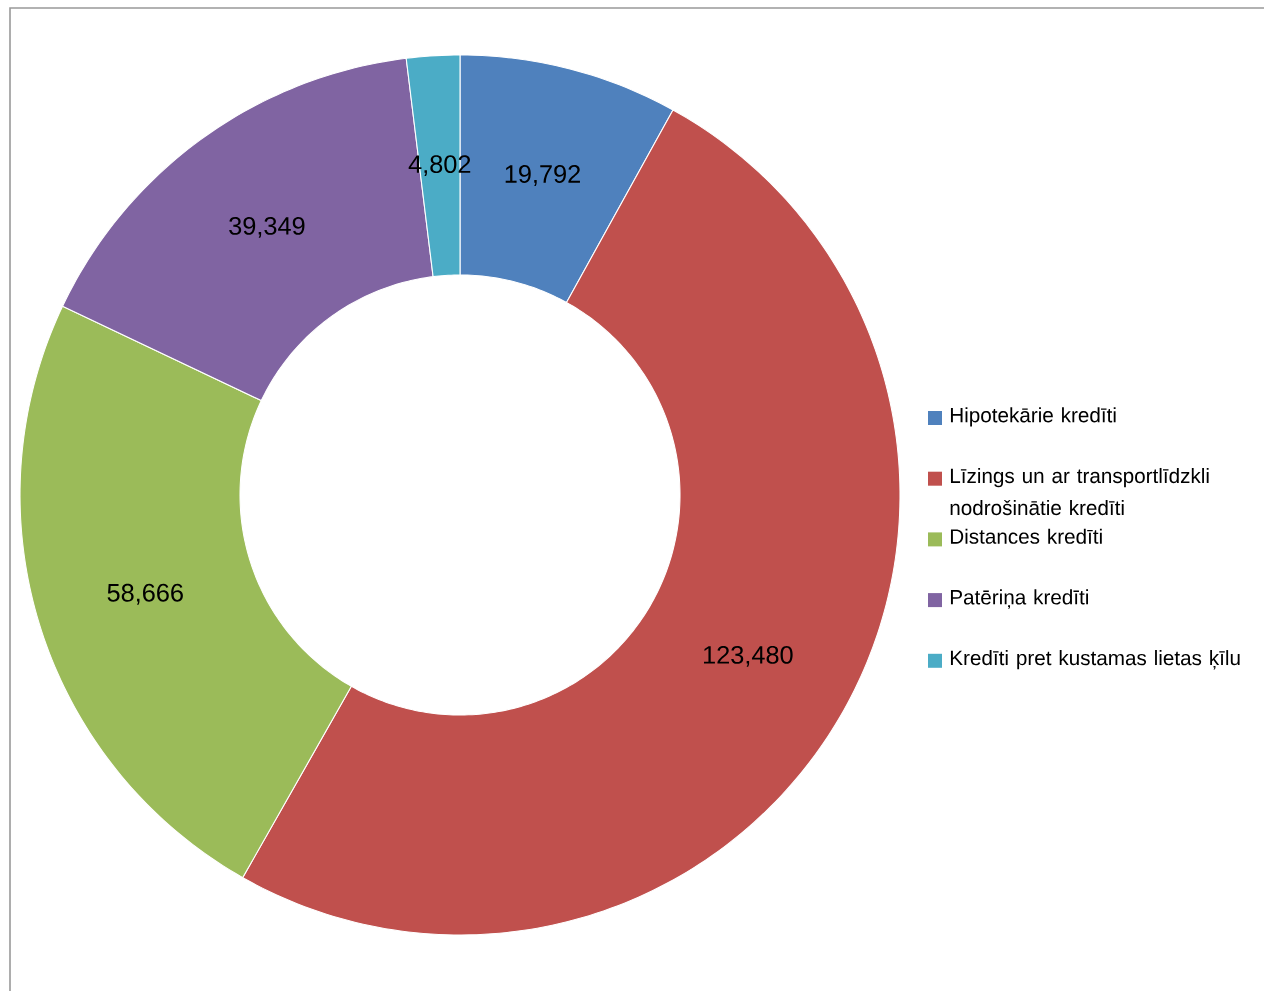 The width and height of the screenshot is (1264, 991). I want to click on data-label: 39,349, so click(267, 227).